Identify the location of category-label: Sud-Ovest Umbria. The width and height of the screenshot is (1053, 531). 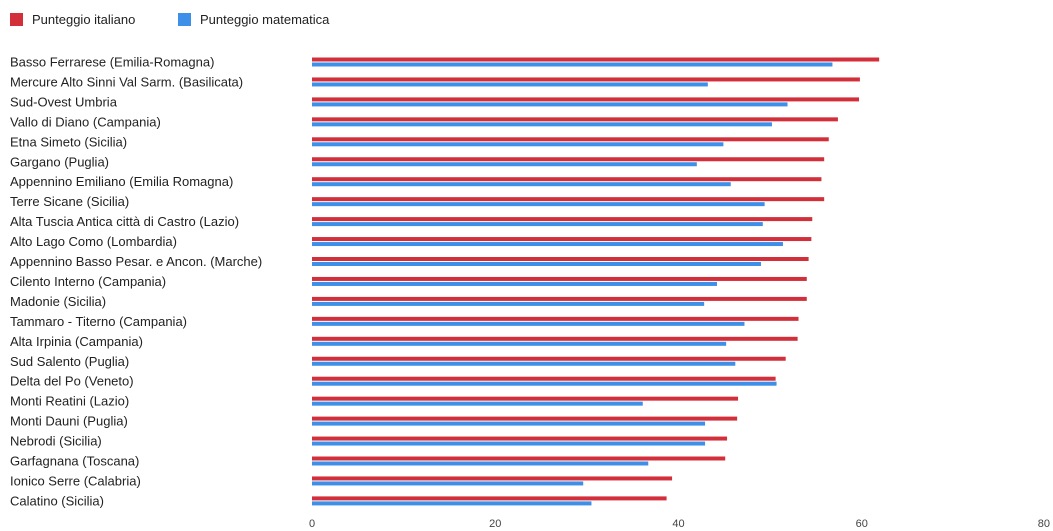
(64, 101).